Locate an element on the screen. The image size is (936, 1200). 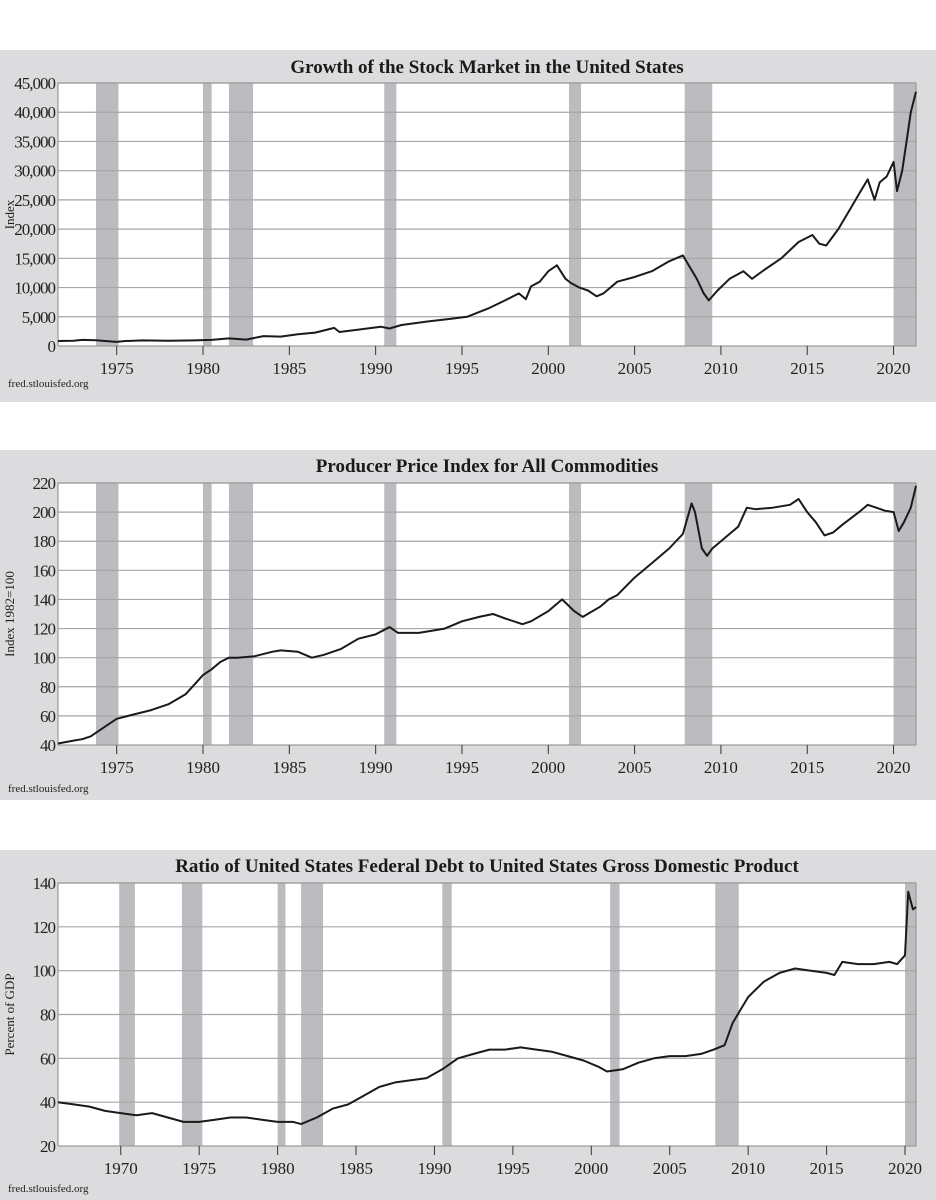
y-tick-label: 20,000 is located at coordinates (34, 229).